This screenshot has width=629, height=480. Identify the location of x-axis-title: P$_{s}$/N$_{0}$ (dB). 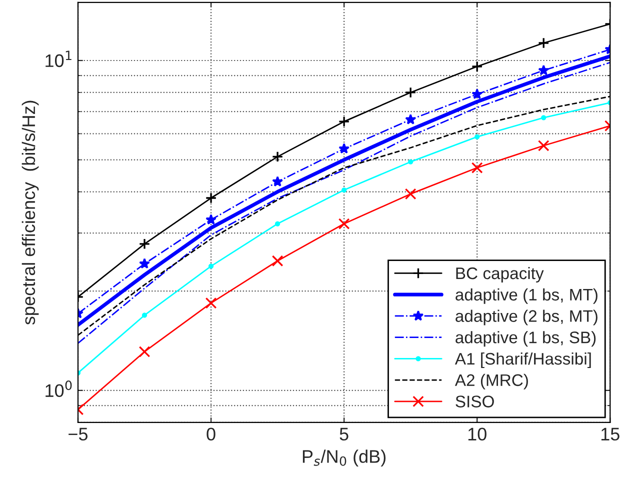
(344, 458).